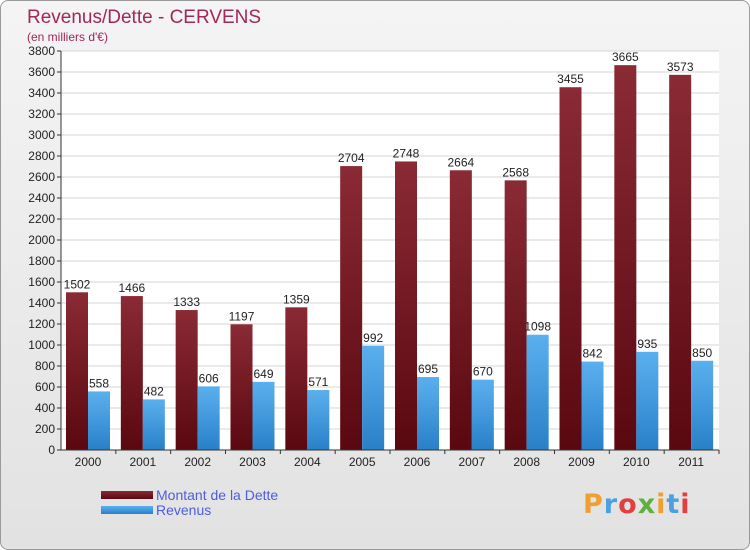 The height and width of the screenshot is (550, 750). What do you see at coordinates (373, 338) in the screenshot?
I see `data-label-revenus: 992` at bounding box center [373, 338].